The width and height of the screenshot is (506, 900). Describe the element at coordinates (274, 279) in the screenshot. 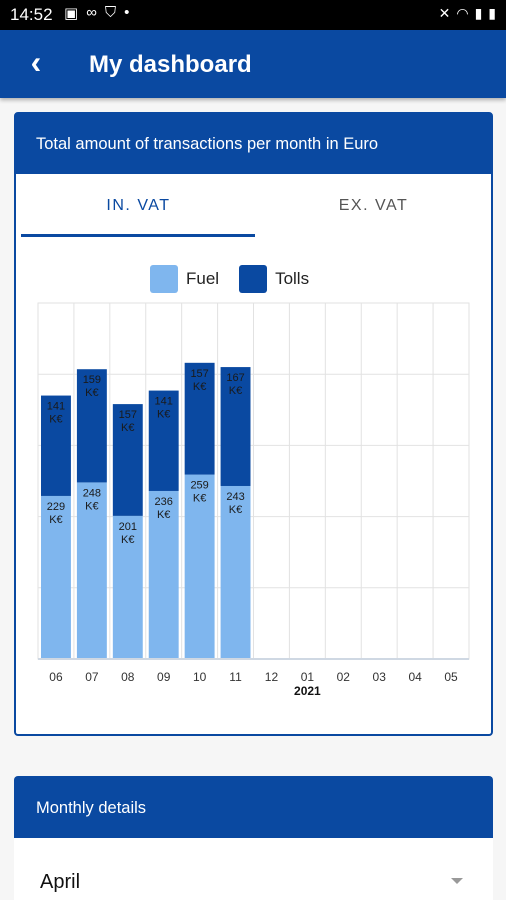

I see `legend-item-tolls: Tolls` at that location.